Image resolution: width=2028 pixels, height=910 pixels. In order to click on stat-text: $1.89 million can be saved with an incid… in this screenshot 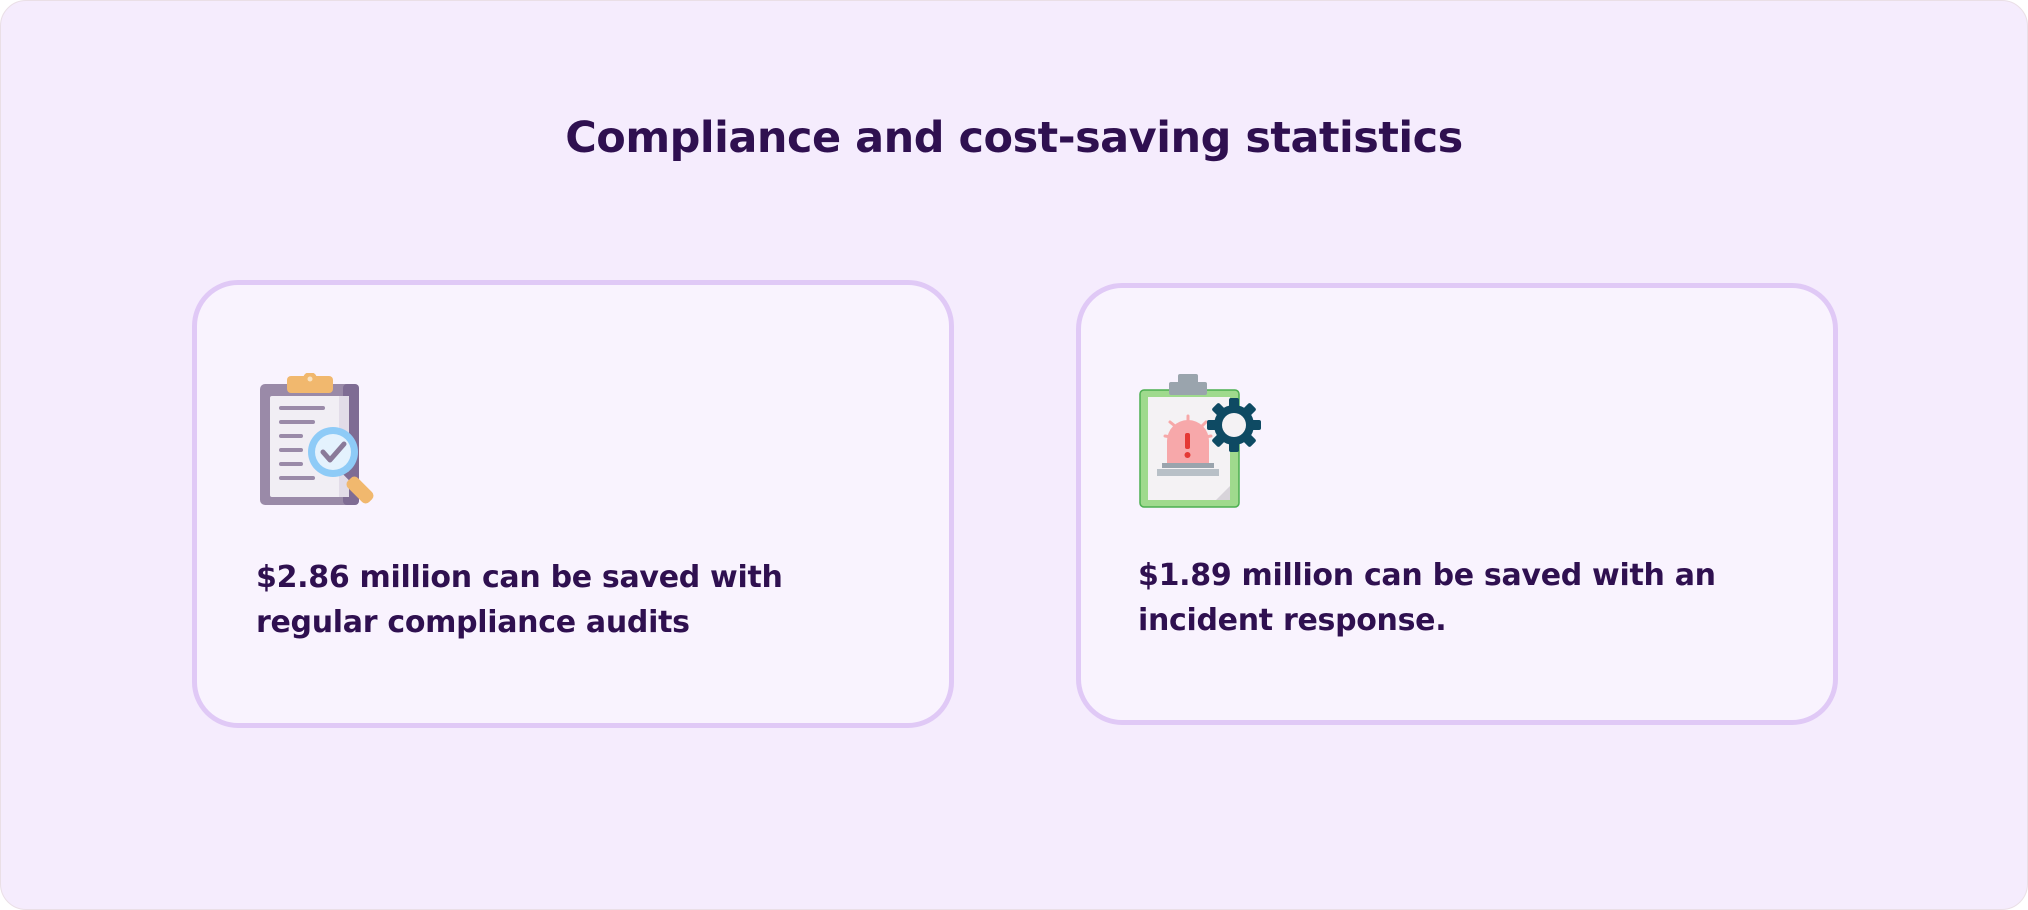, I will do `click(1427, 598)`.